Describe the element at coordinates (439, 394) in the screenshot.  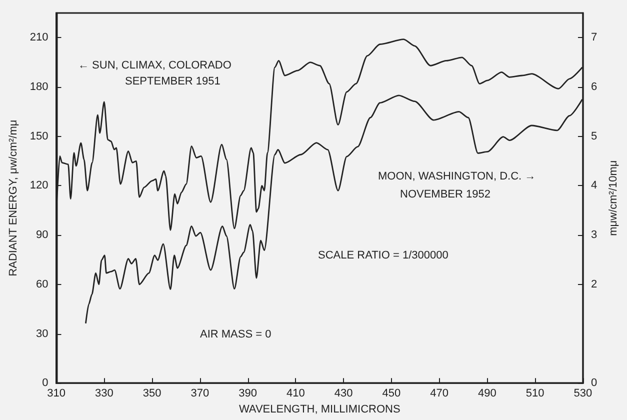
I see `x-tick-label: 470` at that location.